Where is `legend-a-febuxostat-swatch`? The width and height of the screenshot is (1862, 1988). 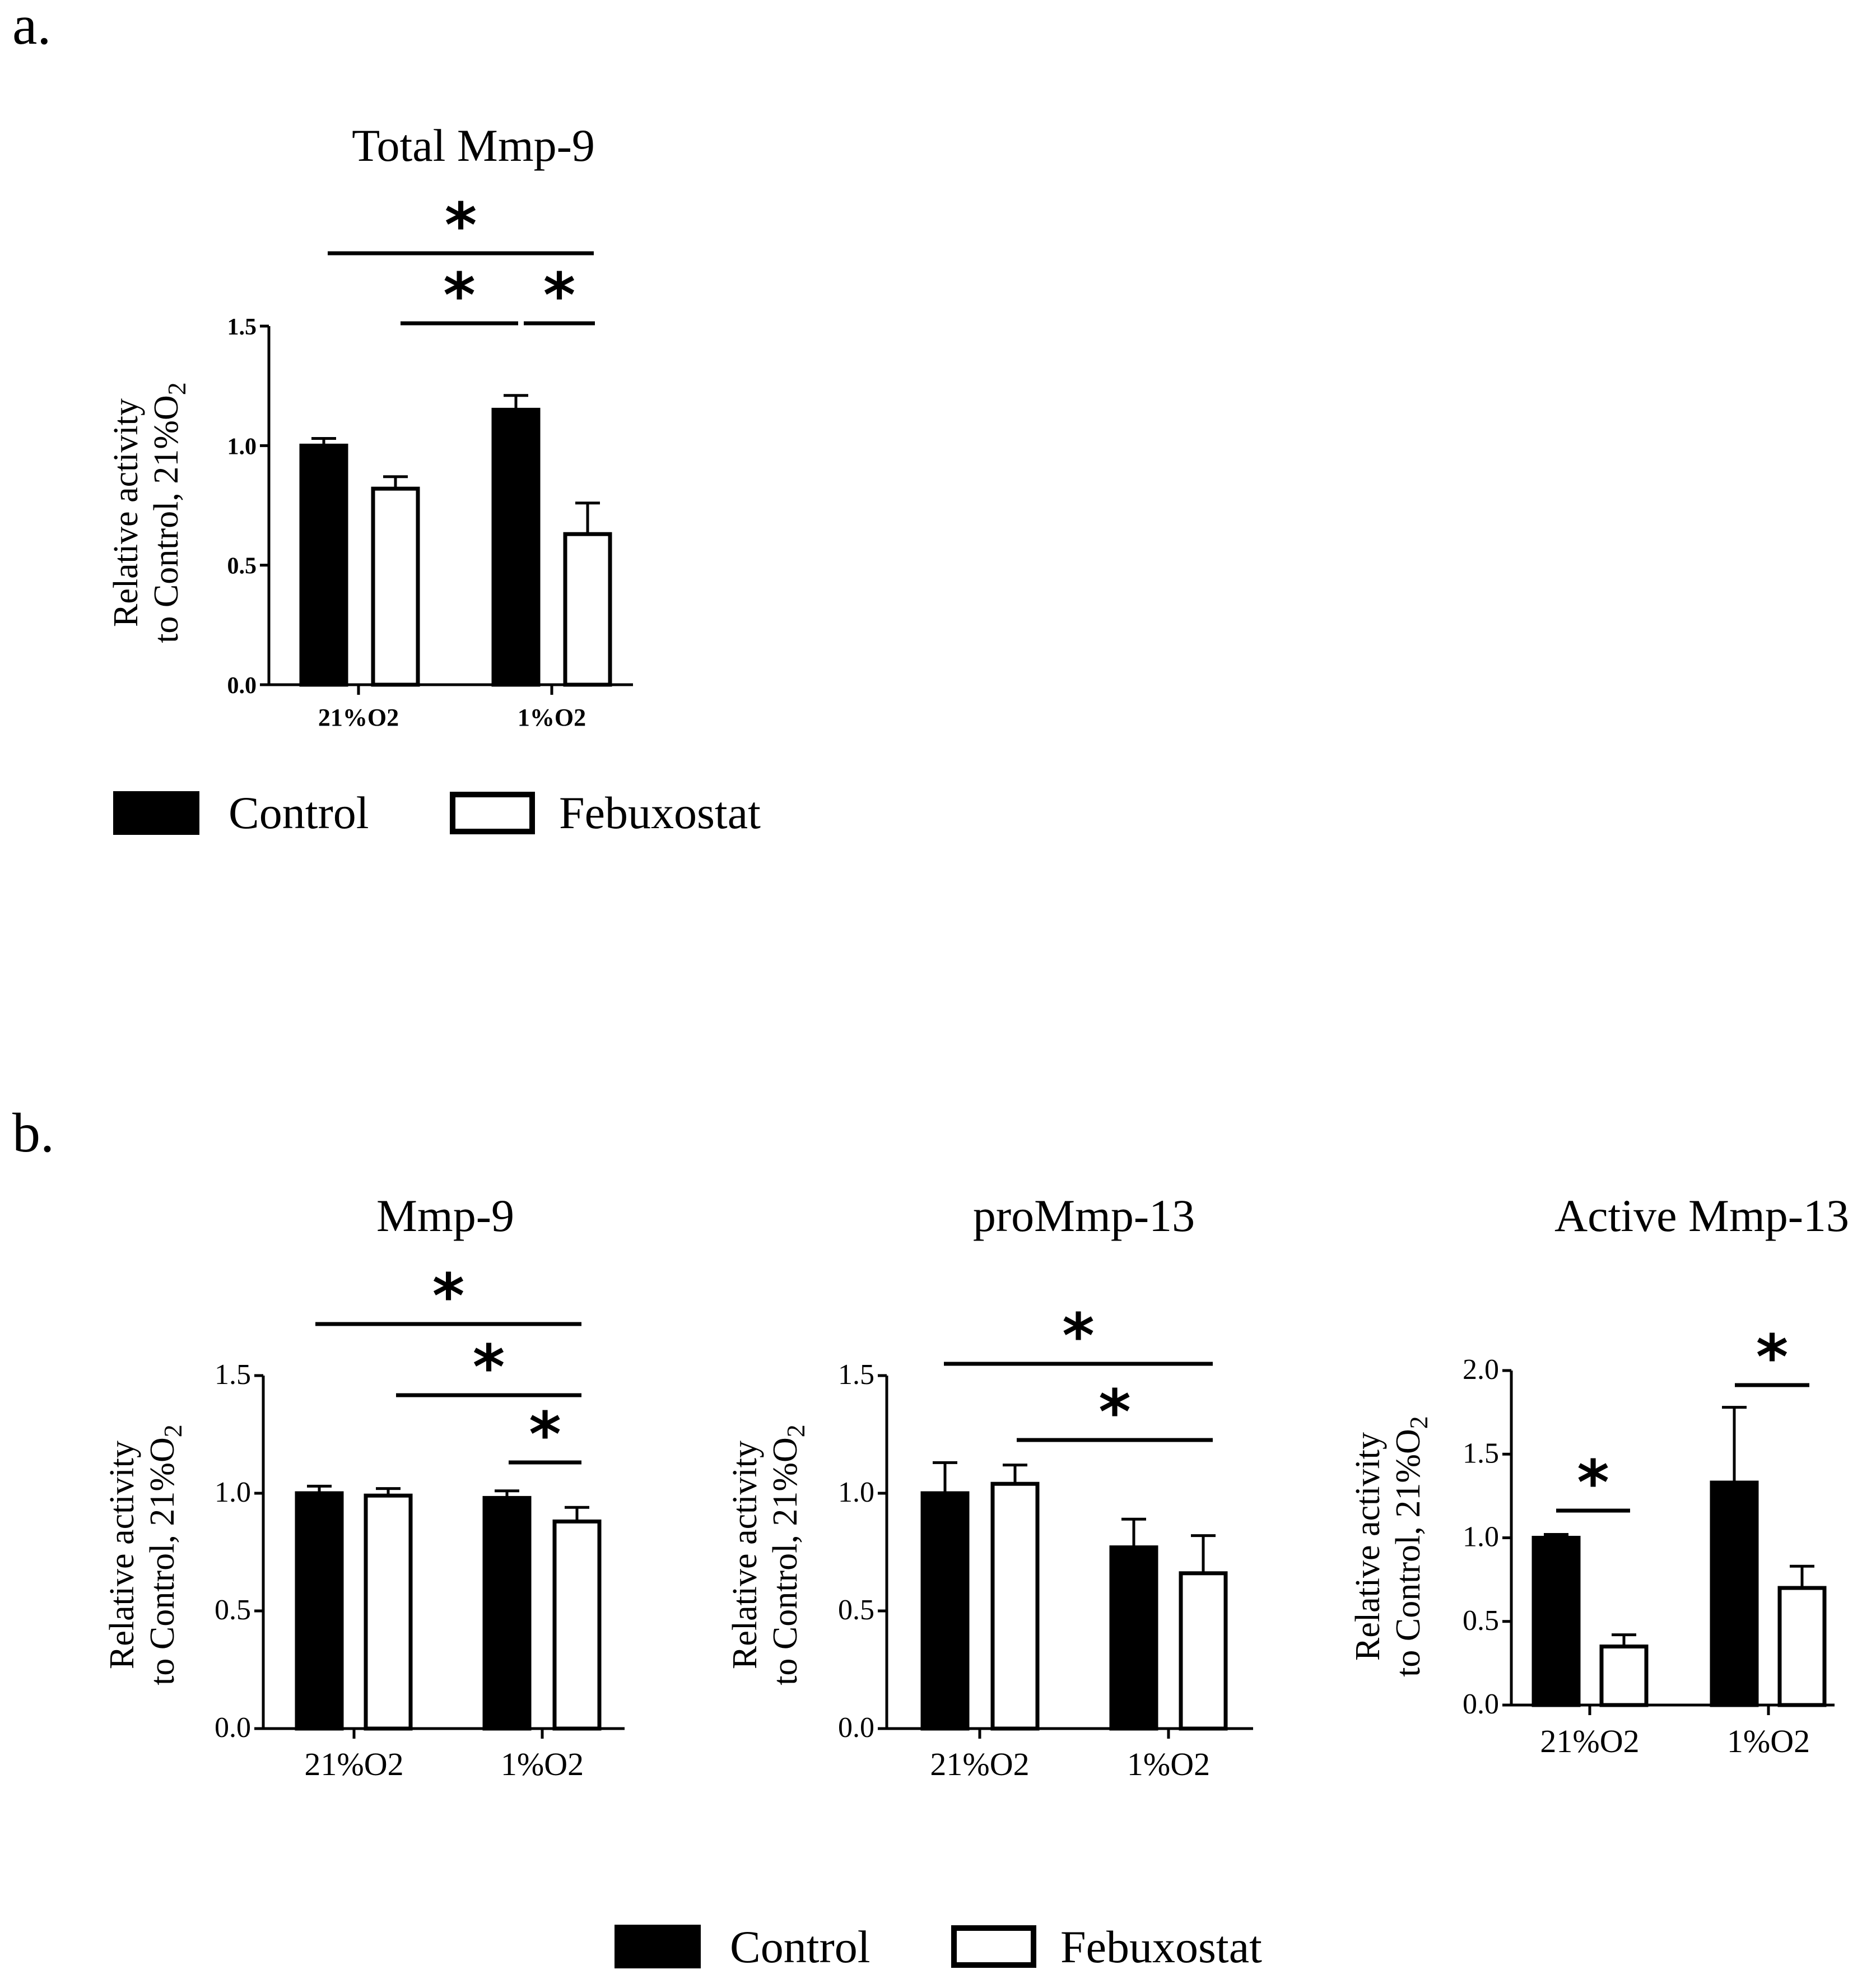 legend-a-febuxostat-swatch is located at coordinates (492, 813).